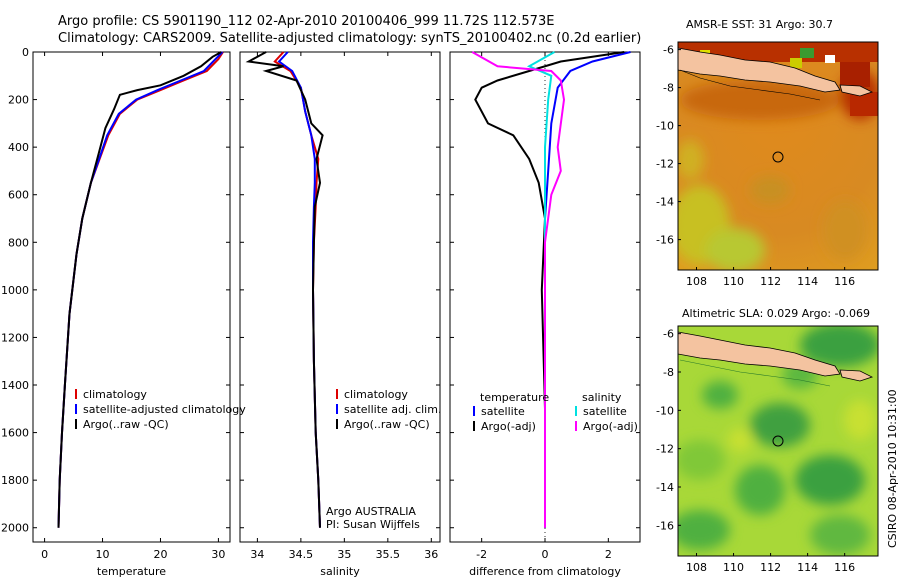  Describe the element at coordinates (665, 202) in the screenshot. I see `sst-map-lat-label: -14` at that location.